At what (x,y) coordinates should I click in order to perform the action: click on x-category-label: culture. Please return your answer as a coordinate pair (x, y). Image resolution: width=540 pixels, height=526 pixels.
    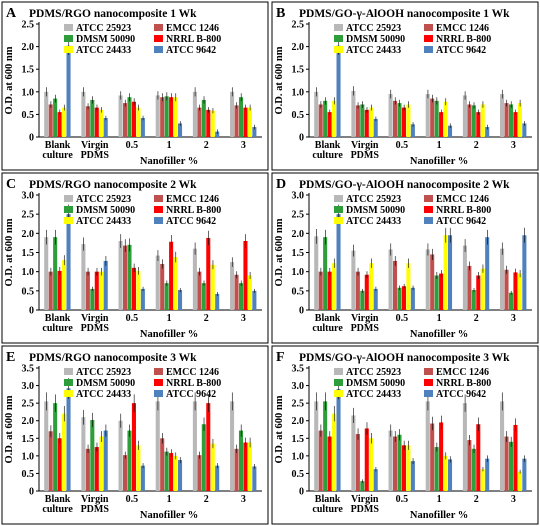
    Looking at the image, I should click on (57, 509).